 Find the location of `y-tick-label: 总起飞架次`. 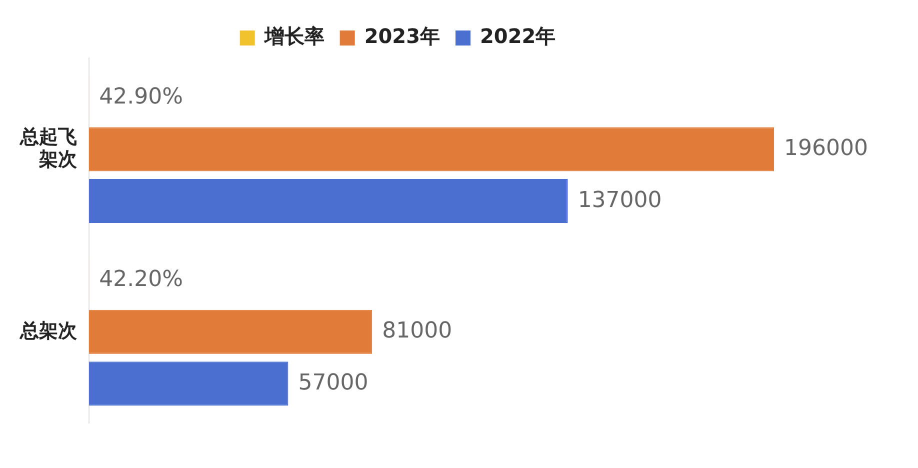

y-tick-label: 总起飞架次 is located at coordinates (48, 148).